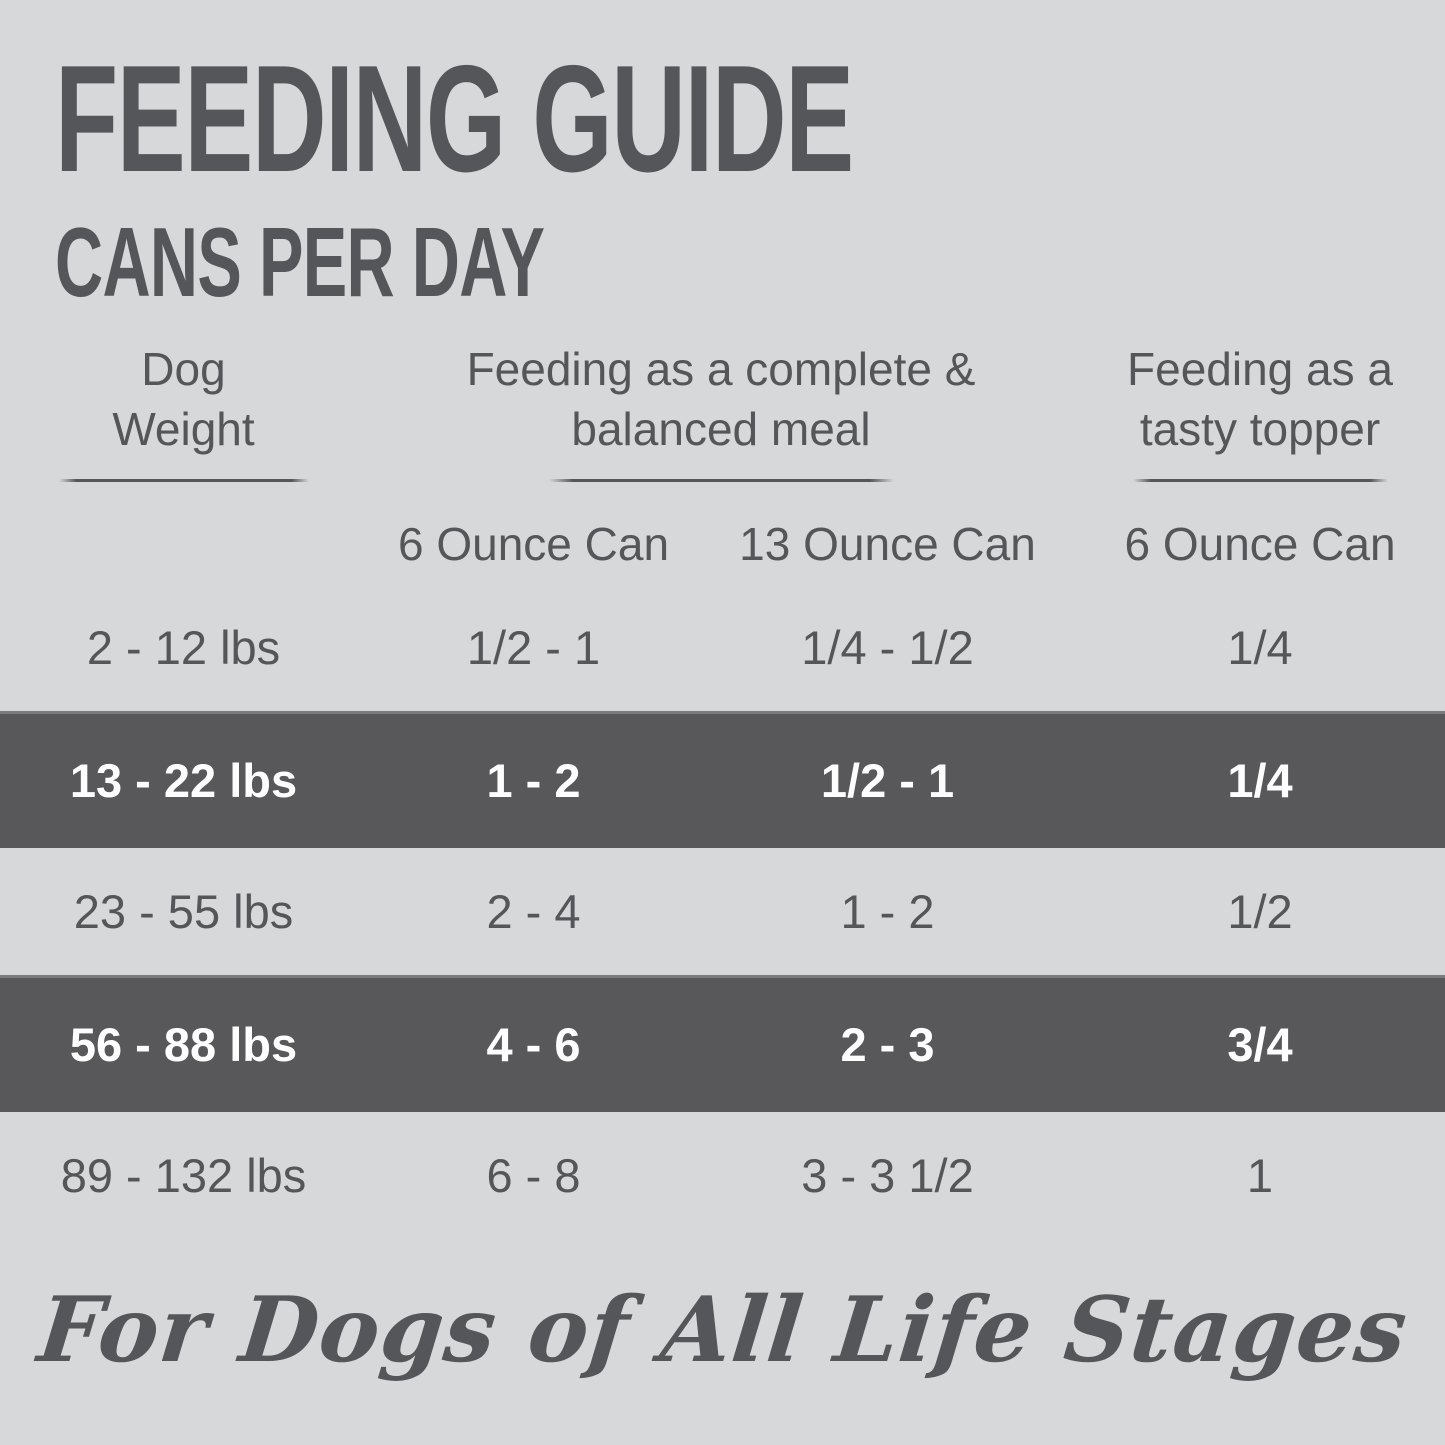  What do you see at coordinates (1260, 428) in the screenshot?
I see `column-header-line: tasty topper` at bounding box center [1260, 428].